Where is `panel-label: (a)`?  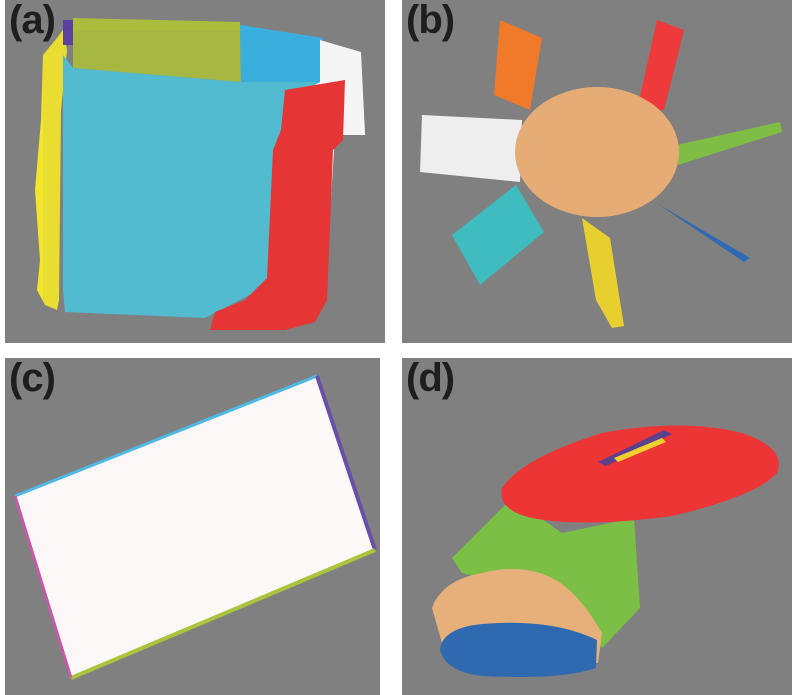 panel-label: (a) is located at coordinates (32, 21).